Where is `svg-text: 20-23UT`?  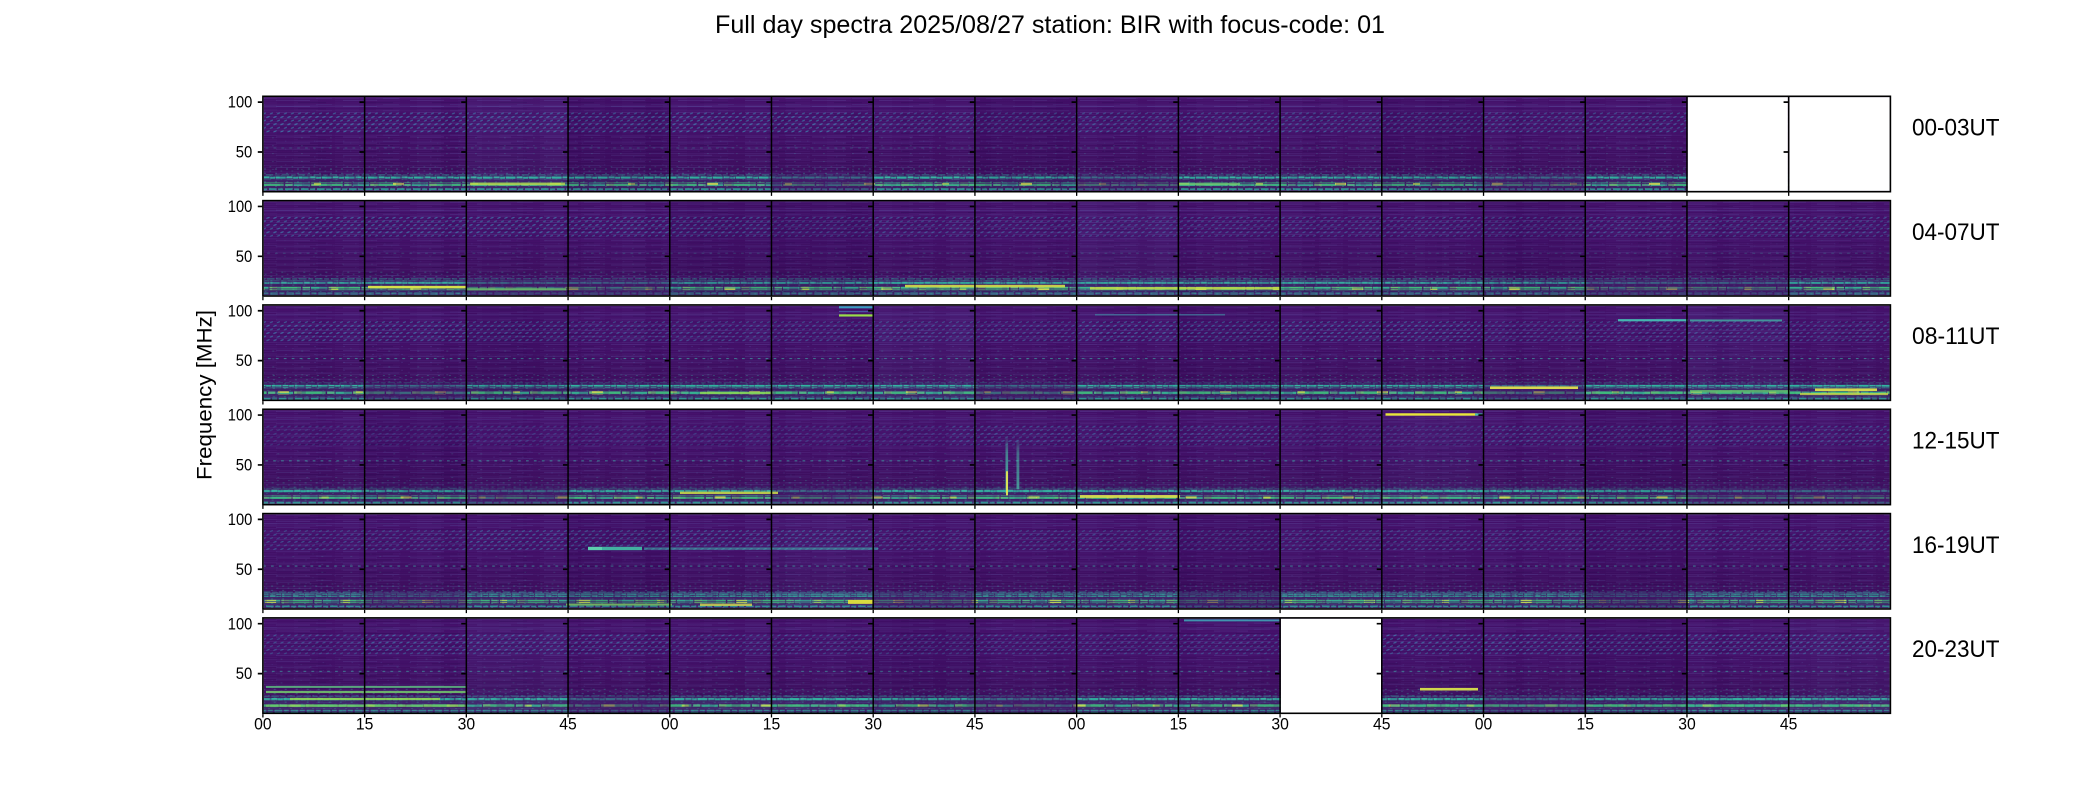 svg-text: 20-23UT is located at coordinates (1956, 649).